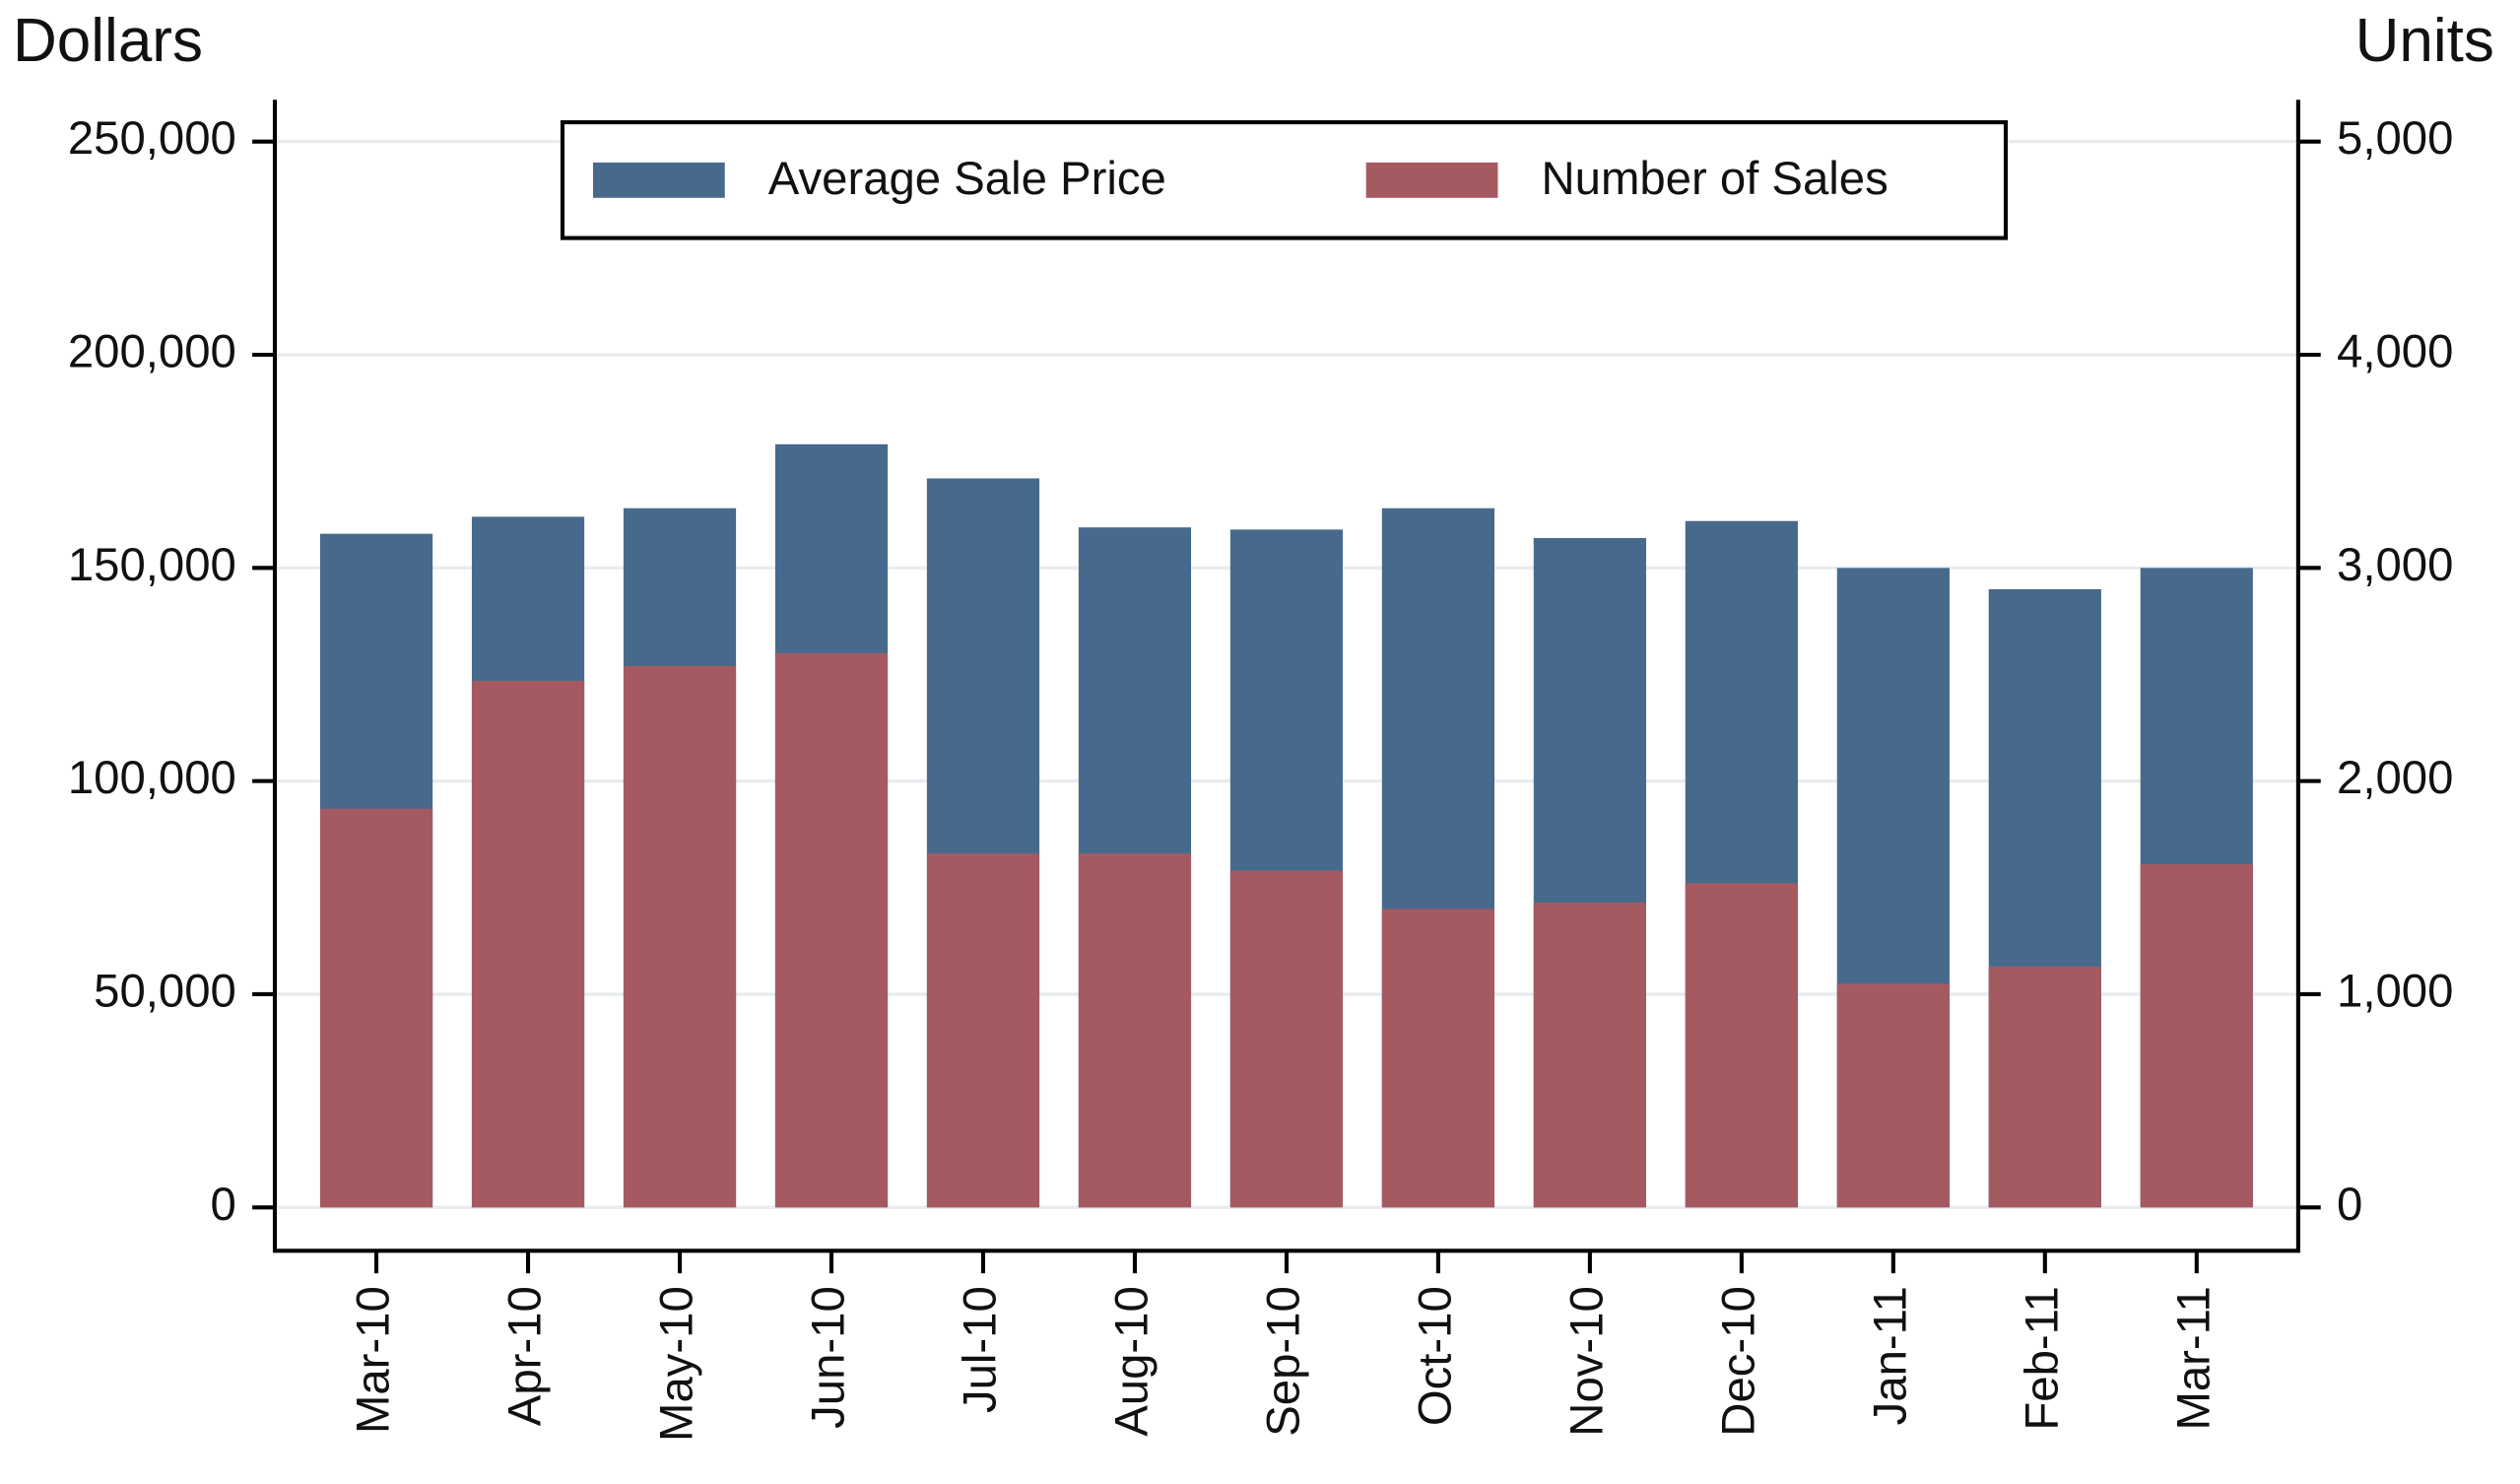  I want to click on x-tick-label: Jun-10, so click(828, 1357).